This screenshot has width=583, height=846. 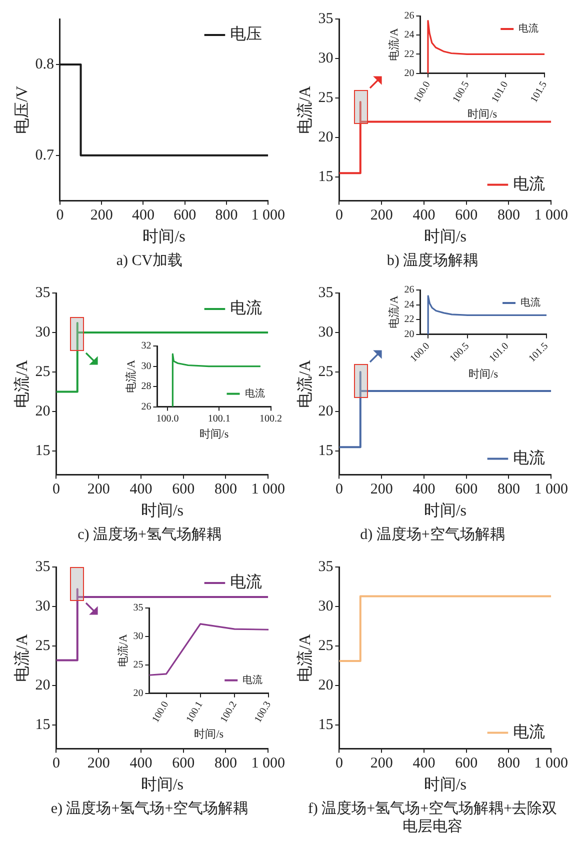 What do you see at coordinates (246, 34) in the screenshot?
I see `legend-label: 电压` at bounding box center [246, 34].